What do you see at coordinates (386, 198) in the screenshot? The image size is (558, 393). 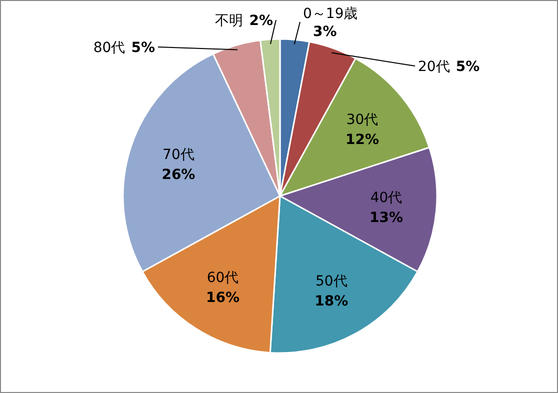 I see `slice-label: 40代` at bounding box center [386, 198].